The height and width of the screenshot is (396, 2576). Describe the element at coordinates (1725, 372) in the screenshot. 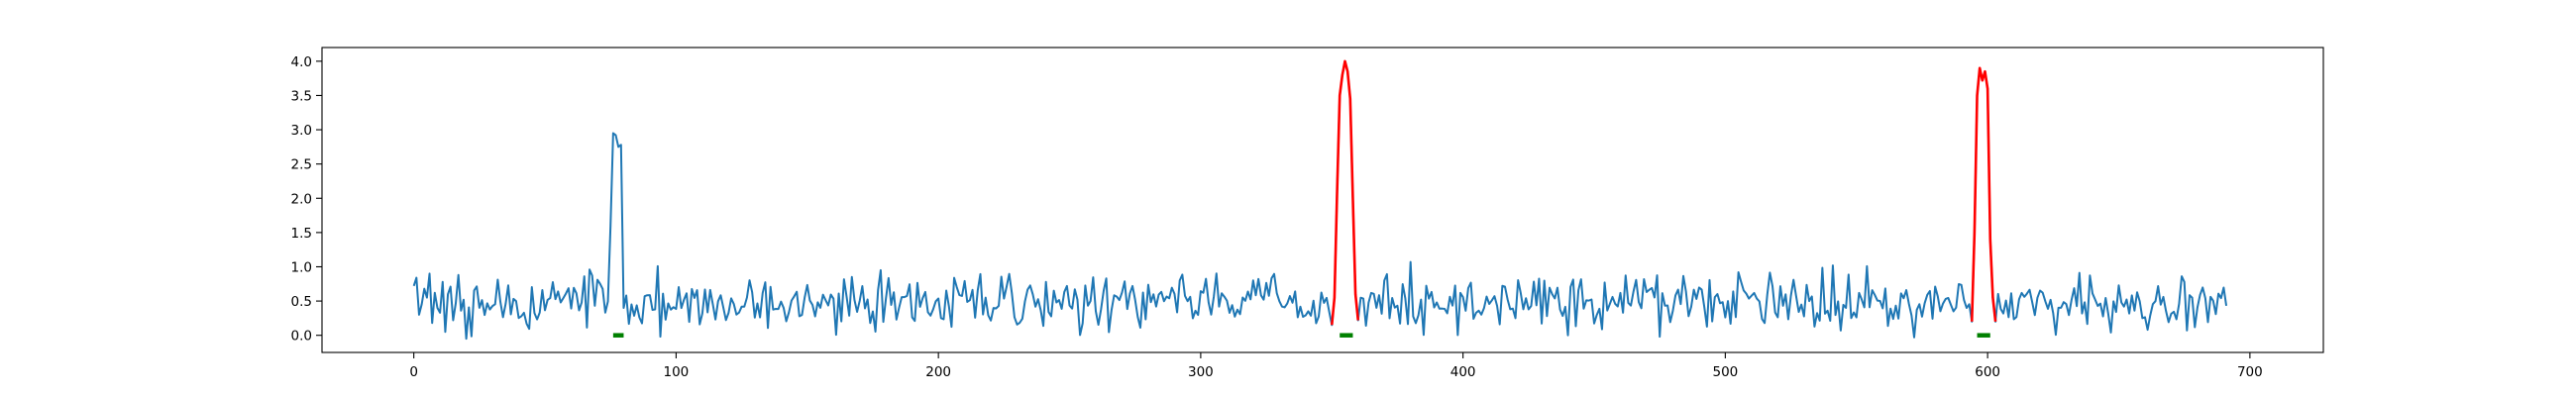

I see `x-tick-label-500: 500` at that location.